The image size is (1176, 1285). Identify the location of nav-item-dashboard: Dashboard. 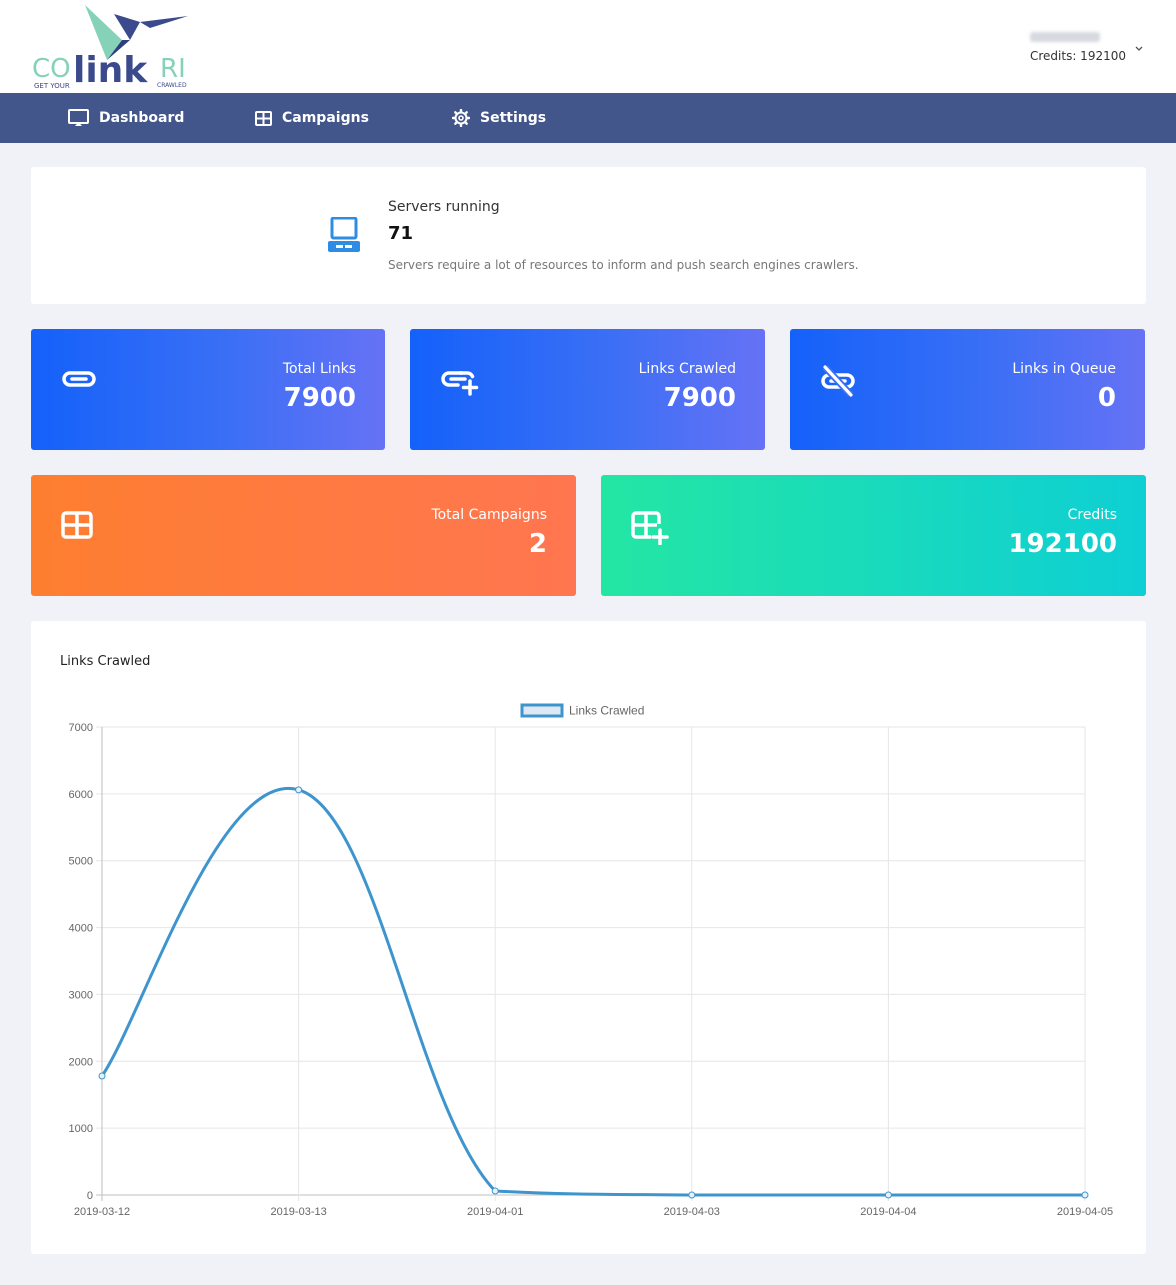
(126, 118).